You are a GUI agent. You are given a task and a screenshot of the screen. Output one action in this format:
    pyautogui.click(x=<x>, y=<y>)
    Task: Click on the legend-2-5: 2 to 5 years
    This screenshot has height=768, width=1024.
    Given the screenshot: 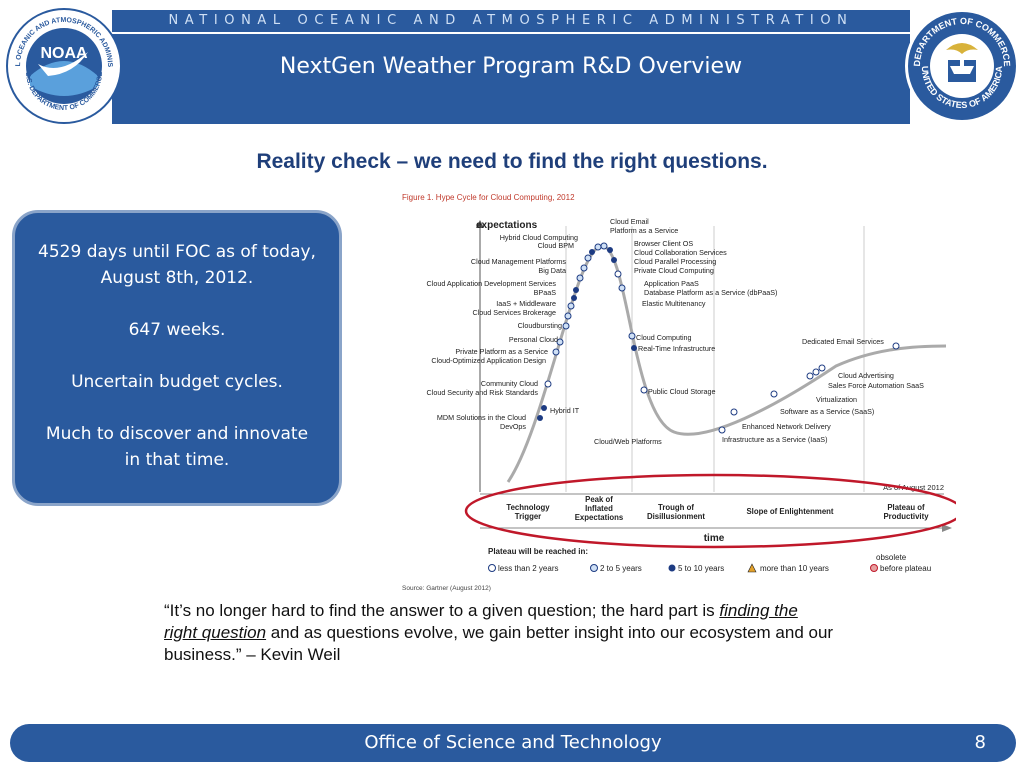 What is the action you would take?
    pyautogui.click(x=621, y=568)
    